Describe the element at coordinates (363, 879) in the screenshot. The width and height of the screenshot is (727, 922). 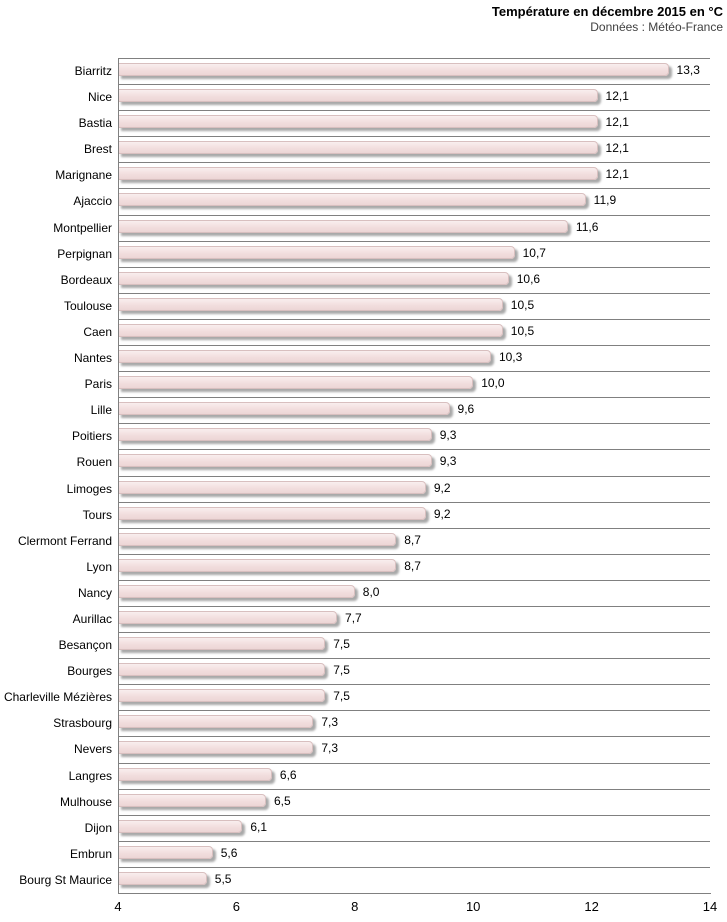
I see `chart-row: Bourg St Maurice 5,5` at that location.